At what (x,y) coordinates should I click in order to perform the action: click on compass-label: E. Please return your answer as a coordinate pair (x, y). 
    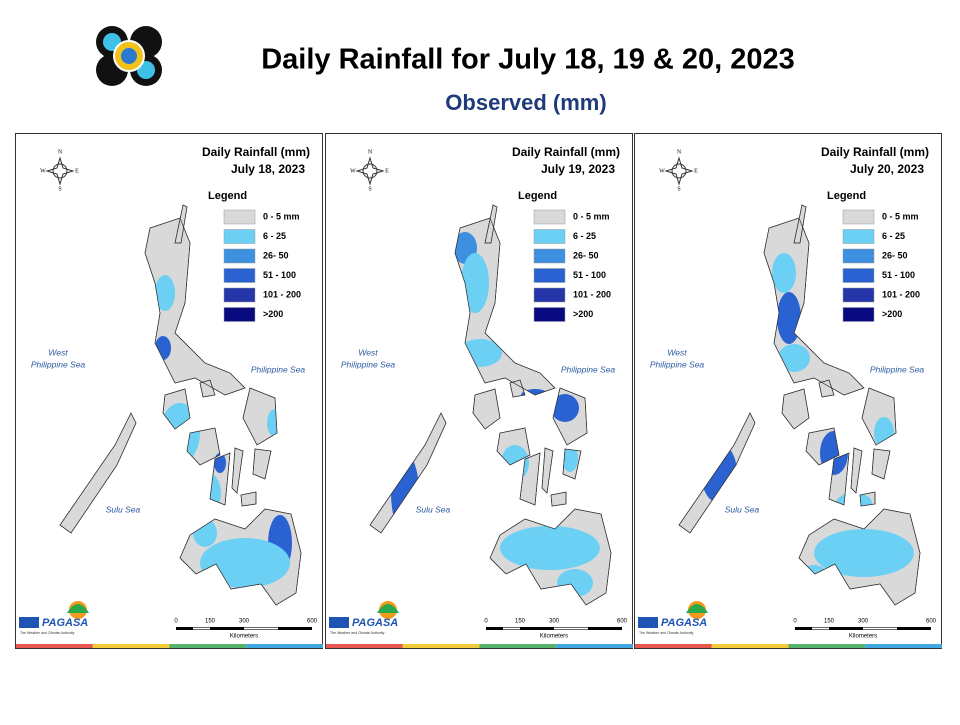
    Looking at the image, I should click on (696, 171).